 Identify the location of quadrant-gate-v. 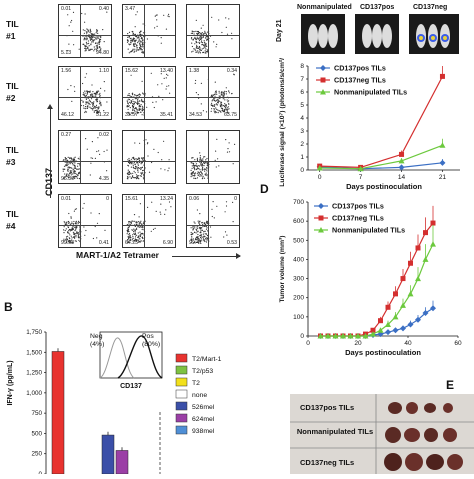
(208, 93).